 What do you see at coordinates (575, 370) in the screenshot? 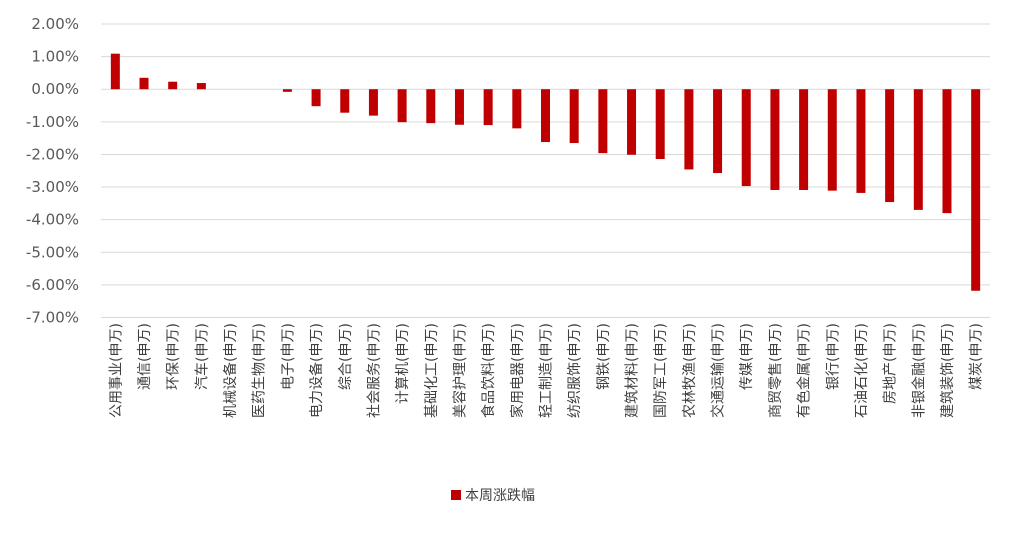
I see `x-tick-label: 纺织服饰(申万)` at bounding box center [575, 370].